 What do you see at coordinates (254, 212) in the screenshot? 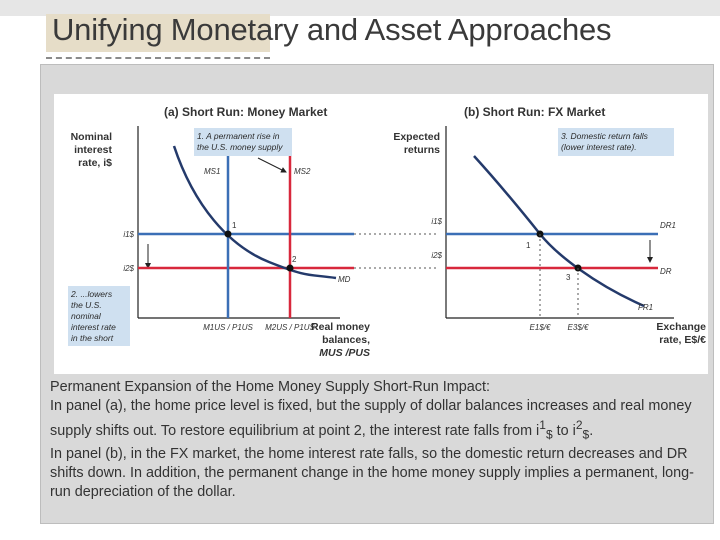
I see `panel-a-md-curve` at bounding box center [254, 212].